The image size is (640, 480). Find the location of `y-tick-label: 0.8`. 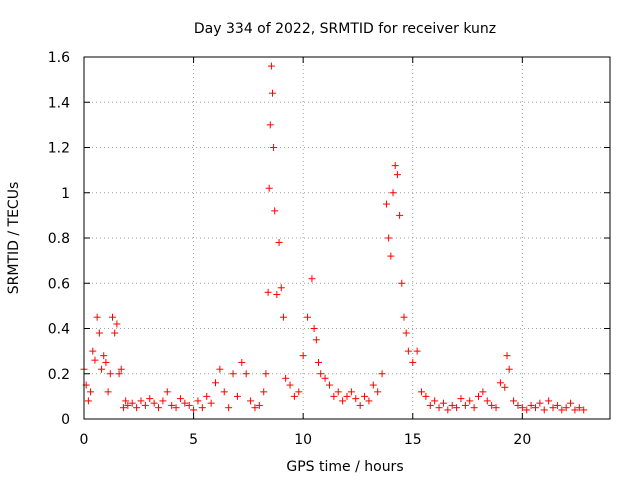

y-tick-label: 0.8 is located at coordinates (59, 239).